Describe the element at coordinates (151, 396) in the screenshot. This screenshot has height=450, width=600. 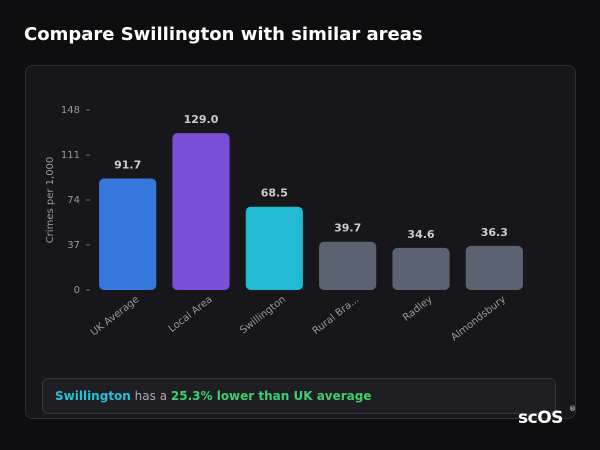
I see `insight-text: has a` at that location.